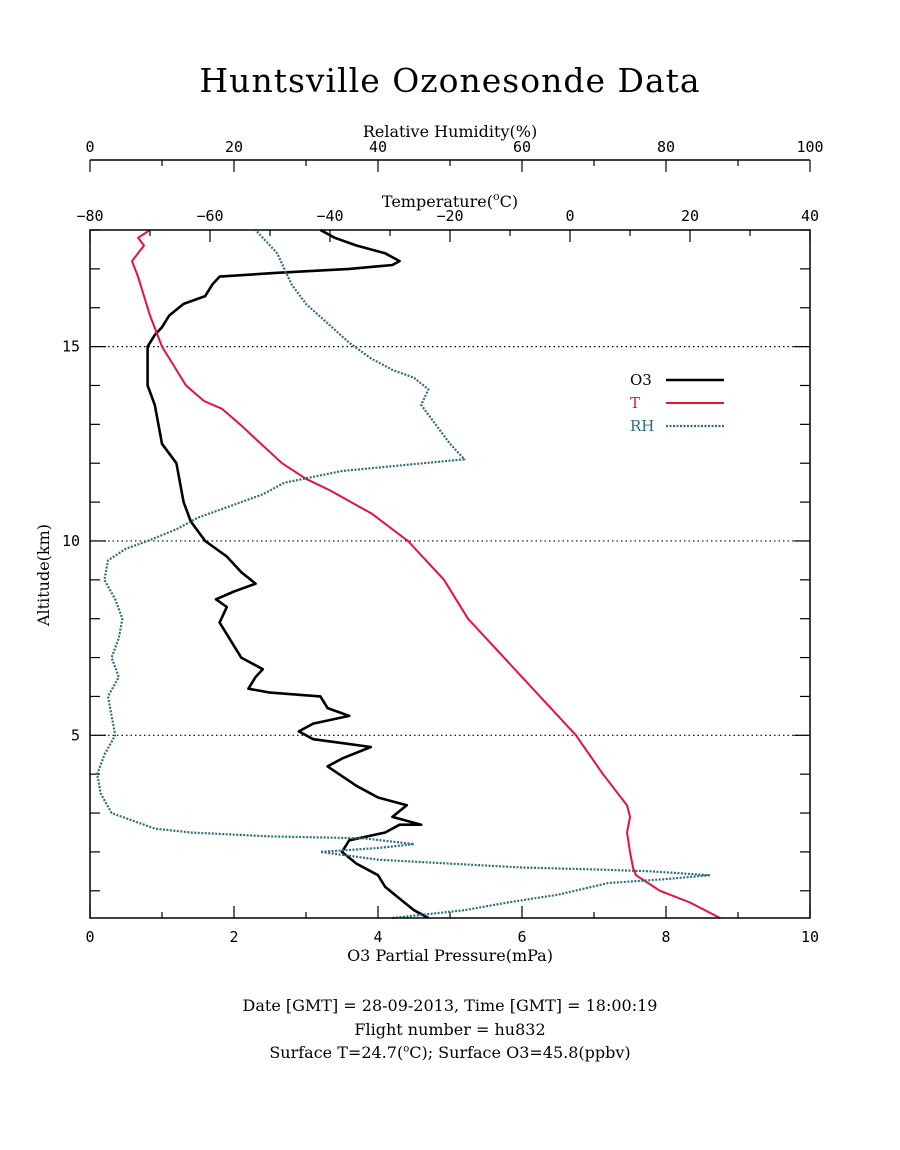 This screenshot has height=1150, width=900. I want to click on t-tick-label: −60, so click(209, 216).